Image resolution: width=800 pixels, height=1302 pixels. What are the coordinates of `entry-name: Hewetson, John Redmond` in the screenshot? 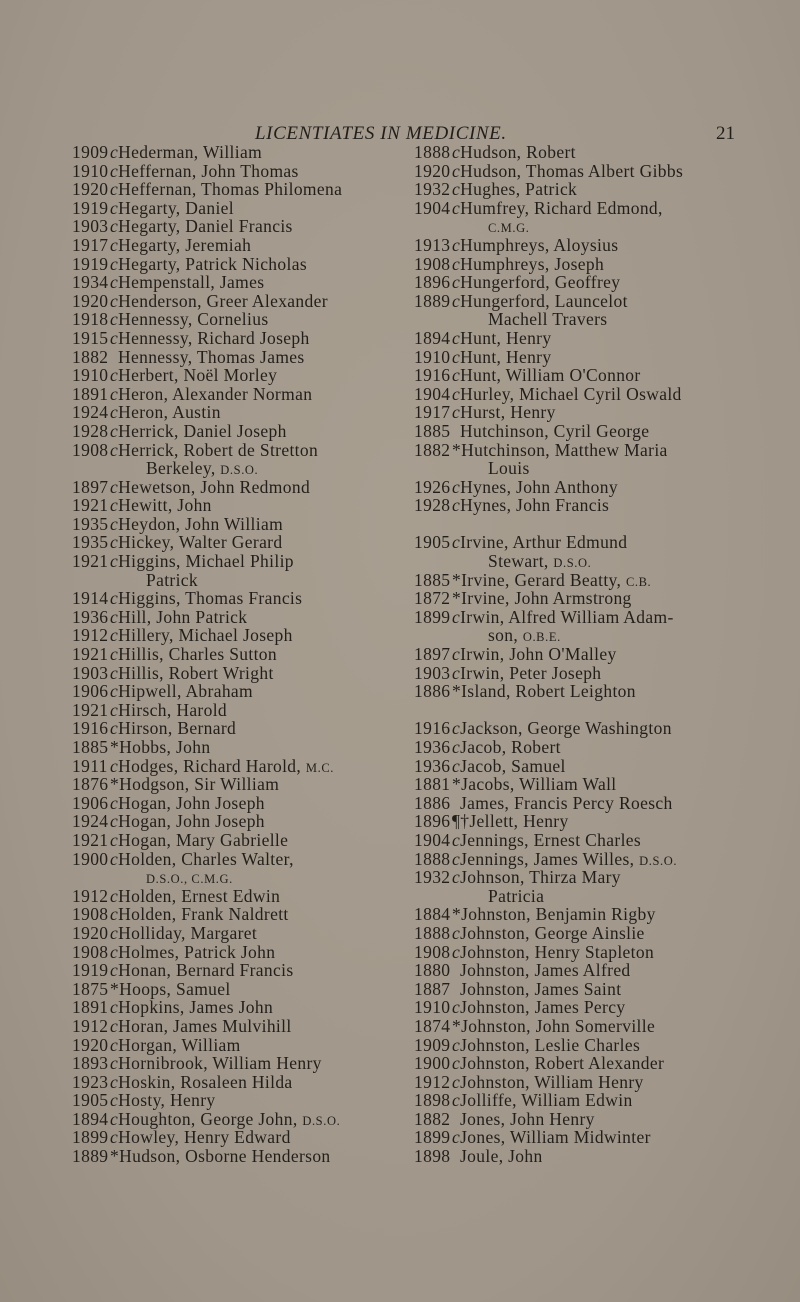 It's located at (214, 486).